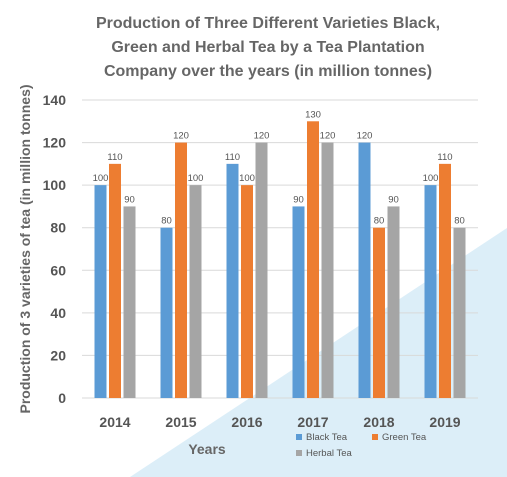 This screenshot has height=477, width=507. What do you see at coordinates (404, 437) in the screenshot?
I see `legend-label: Green Tea` at bounding box center [404, 437].